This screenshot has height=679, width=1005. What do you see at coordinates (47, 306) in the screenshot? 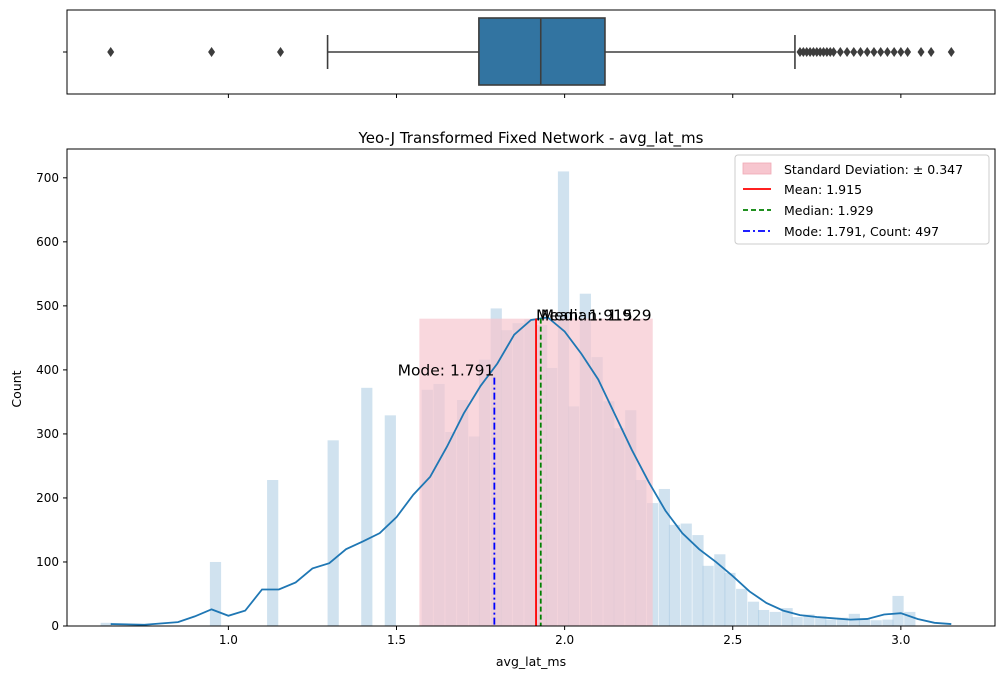
I see `y-tick-label: 500` at bounding box center [47, 306].